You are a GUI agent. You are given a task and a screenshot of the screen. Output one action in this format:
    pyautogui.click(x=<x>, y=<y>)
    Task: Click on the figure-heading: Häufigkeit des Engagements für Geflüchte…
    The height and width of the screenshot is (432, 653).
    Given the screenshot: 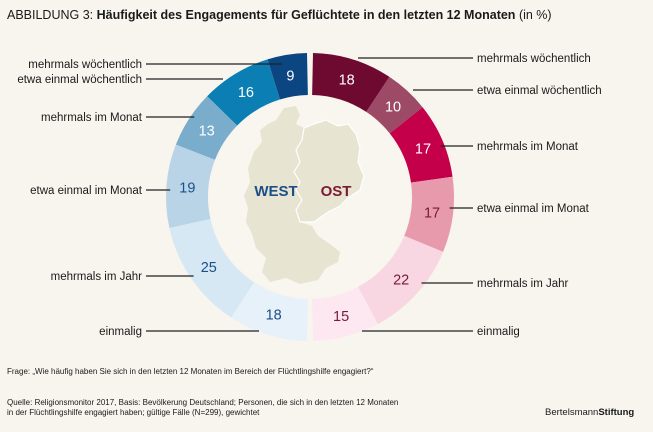 What is the action you would take?
    pyautogui.click(x=306, y=15)
    